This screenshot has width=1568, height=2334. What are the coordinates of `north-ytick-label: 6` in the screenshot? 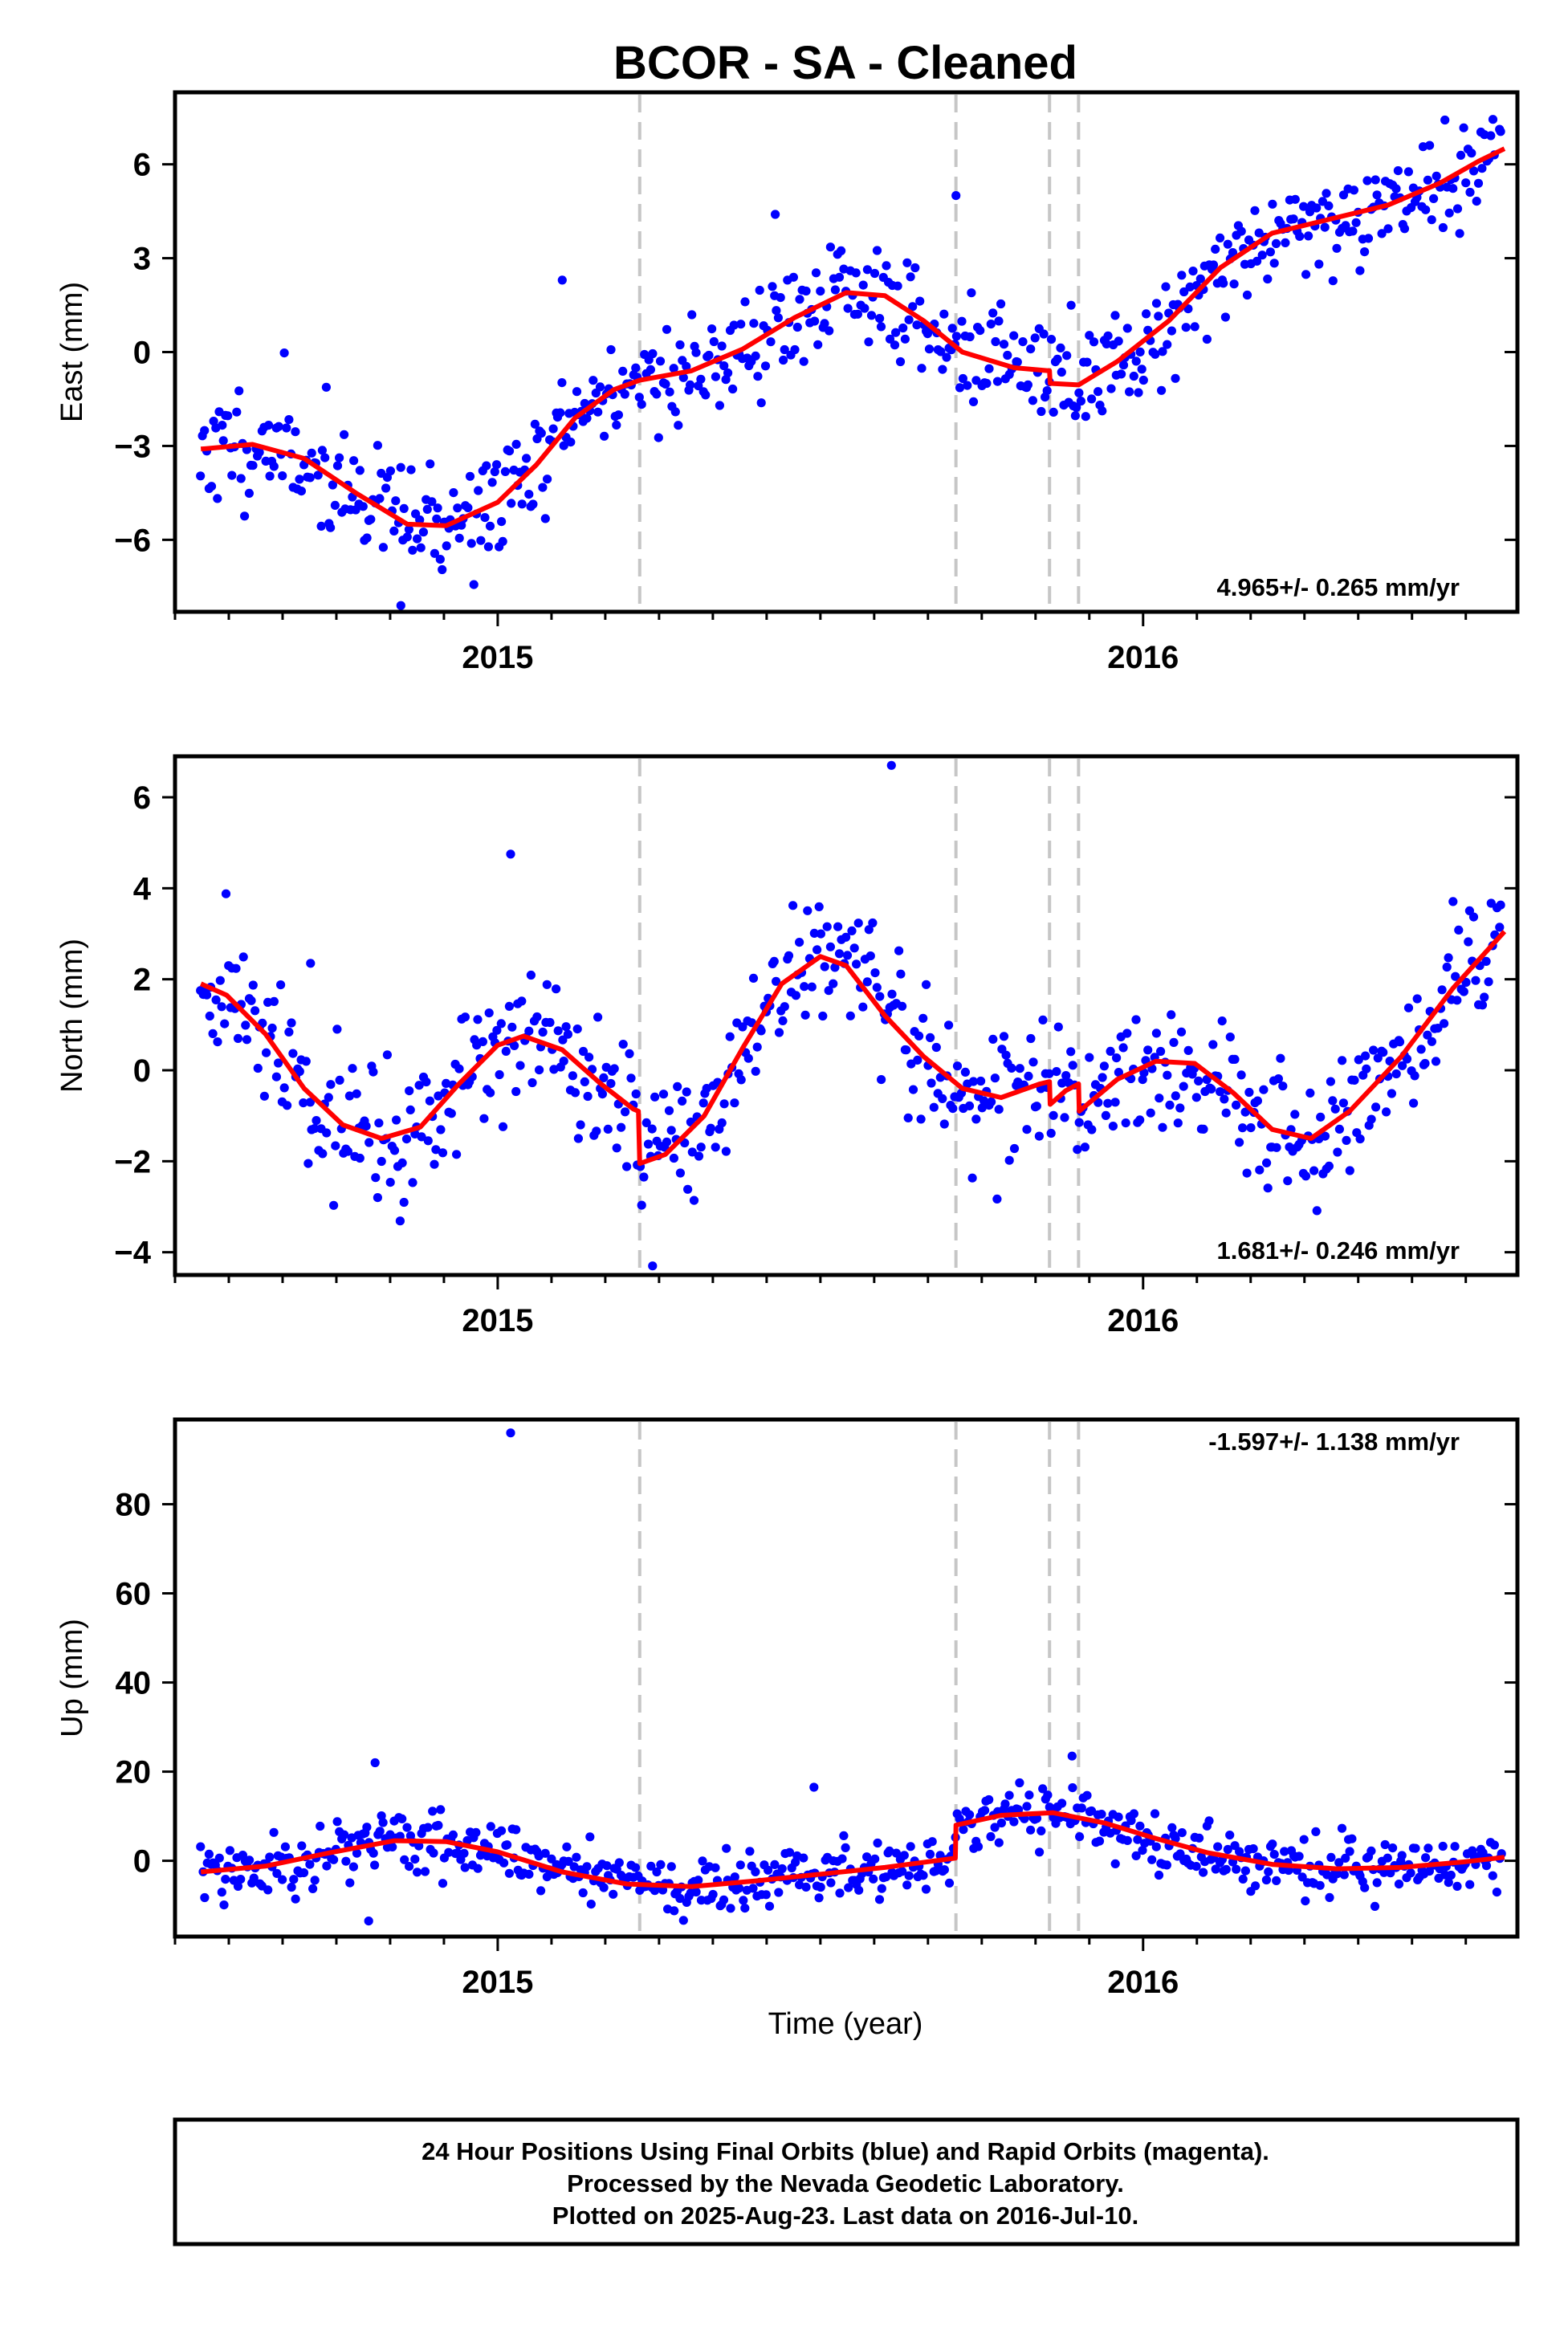 It's located at (142, 798).